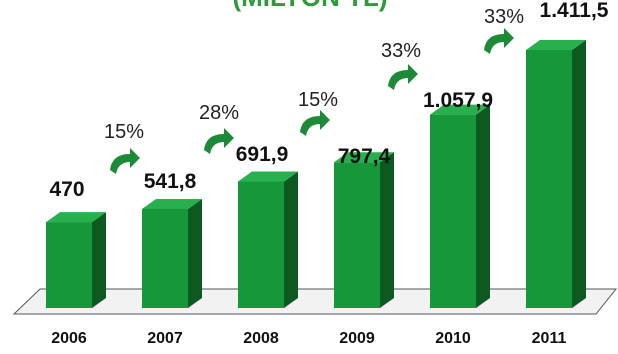 The image size is (618, 354). Describe the element at coordinates (66, 189) in the screenshot. I see `data-label: 470` at that location.